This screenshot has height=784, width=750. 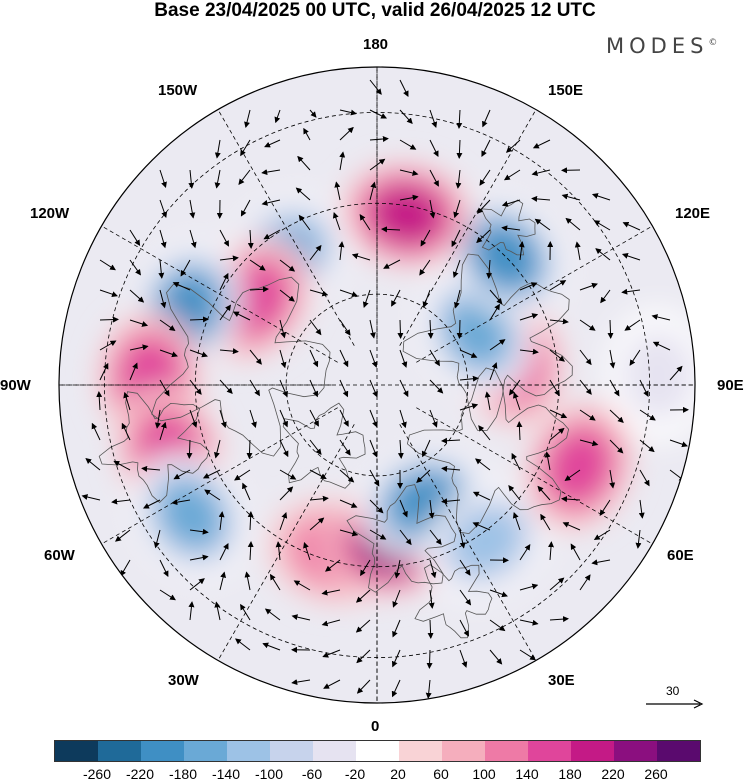 I want to click on lon-label-60w: 60W, so click(x=59, y=556).